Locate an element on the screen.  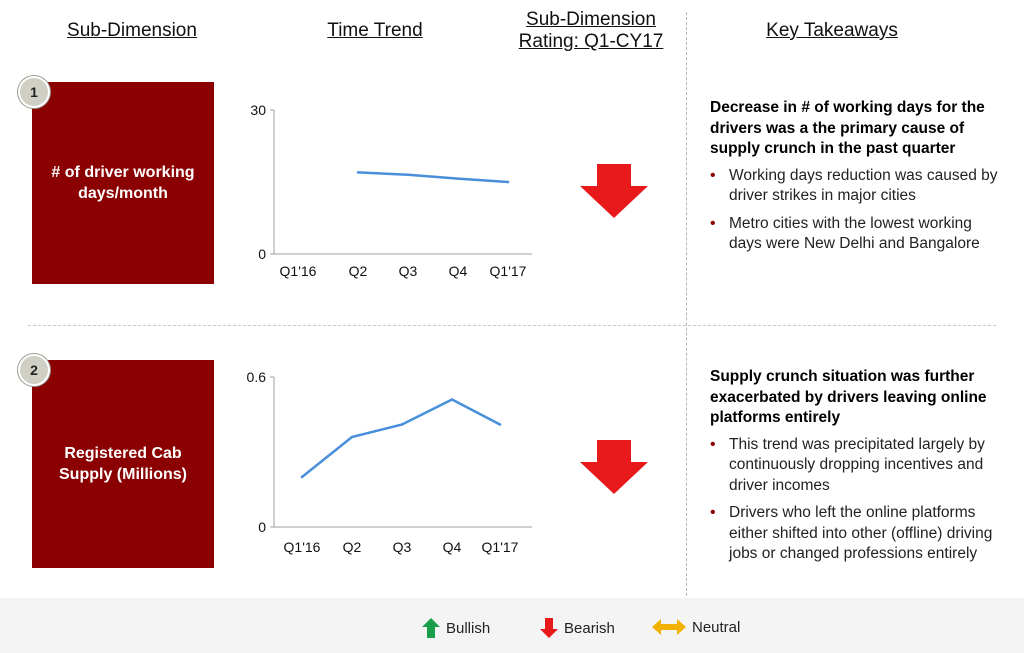
dimension-label-1: # of driver working days/month is located at coordinates (123, 183).